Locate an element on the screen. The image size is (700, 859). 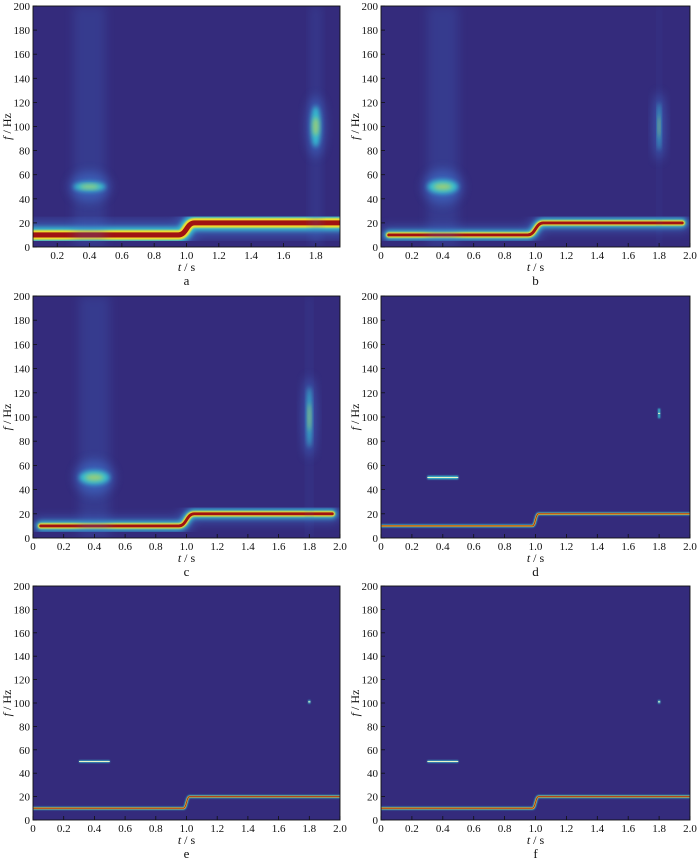
panel-label: f is located at coordinates (535, 852).